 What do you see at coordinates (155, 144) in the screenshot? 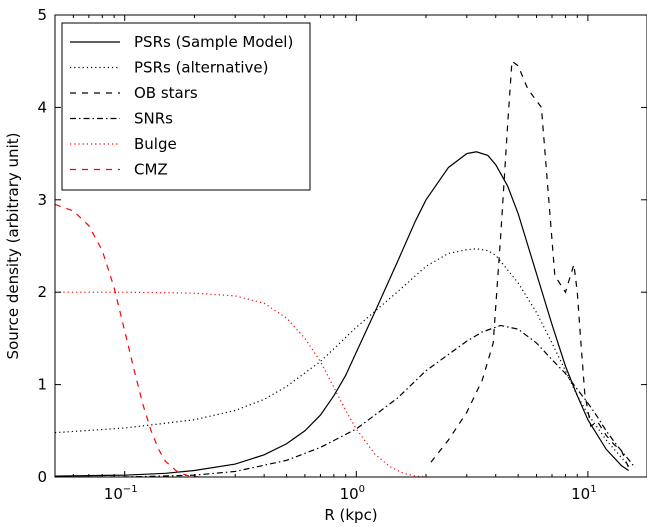
I see `legend-label: Bulge` at bounding box center [155, 144].